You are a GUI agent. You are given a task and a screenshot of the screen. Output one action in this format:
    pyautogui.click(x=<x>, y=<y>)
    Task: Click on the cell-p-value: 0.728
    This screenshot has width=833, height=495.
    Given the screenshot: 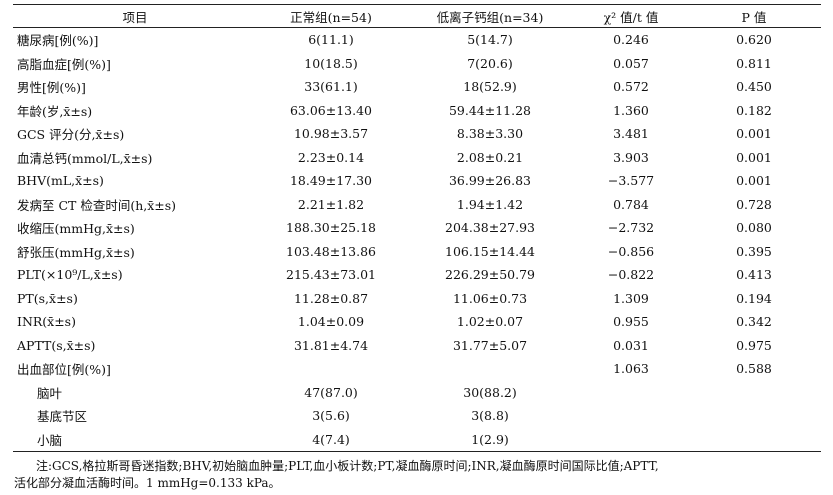 What is the action you would take?
    pyautogui.click(x=754, y=204)
    